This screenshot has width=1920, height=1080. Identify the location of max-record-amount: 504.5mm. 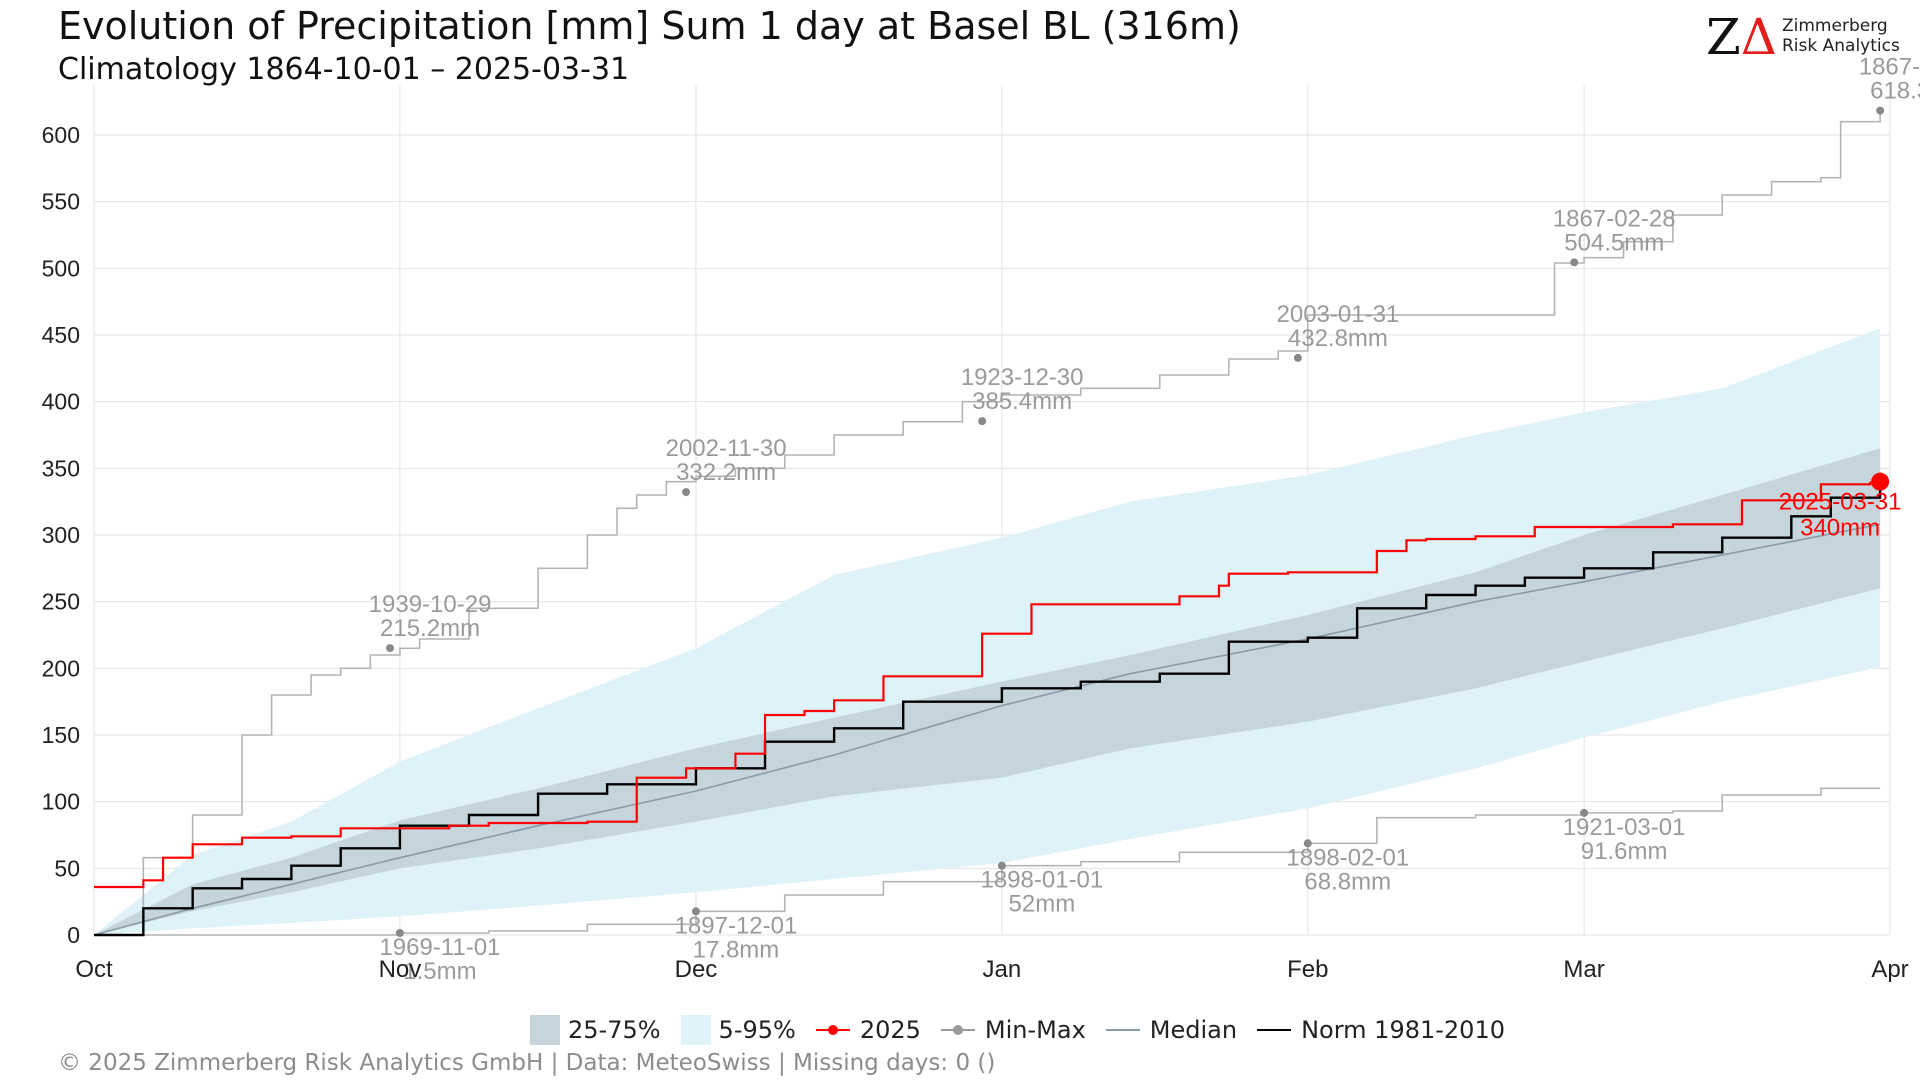
(1614, 242).